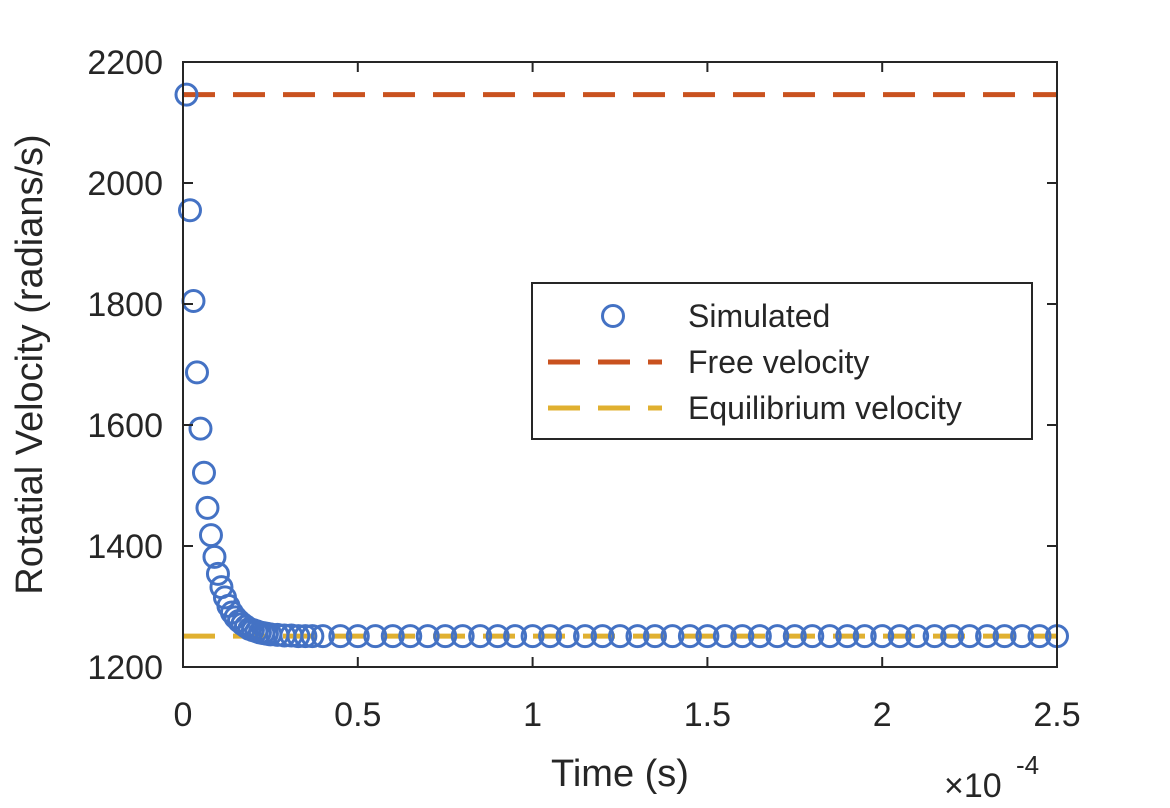  Describe the element at coordinates (125, 305) in the screenshot. I see `y-tick-label: 1800` at that location.